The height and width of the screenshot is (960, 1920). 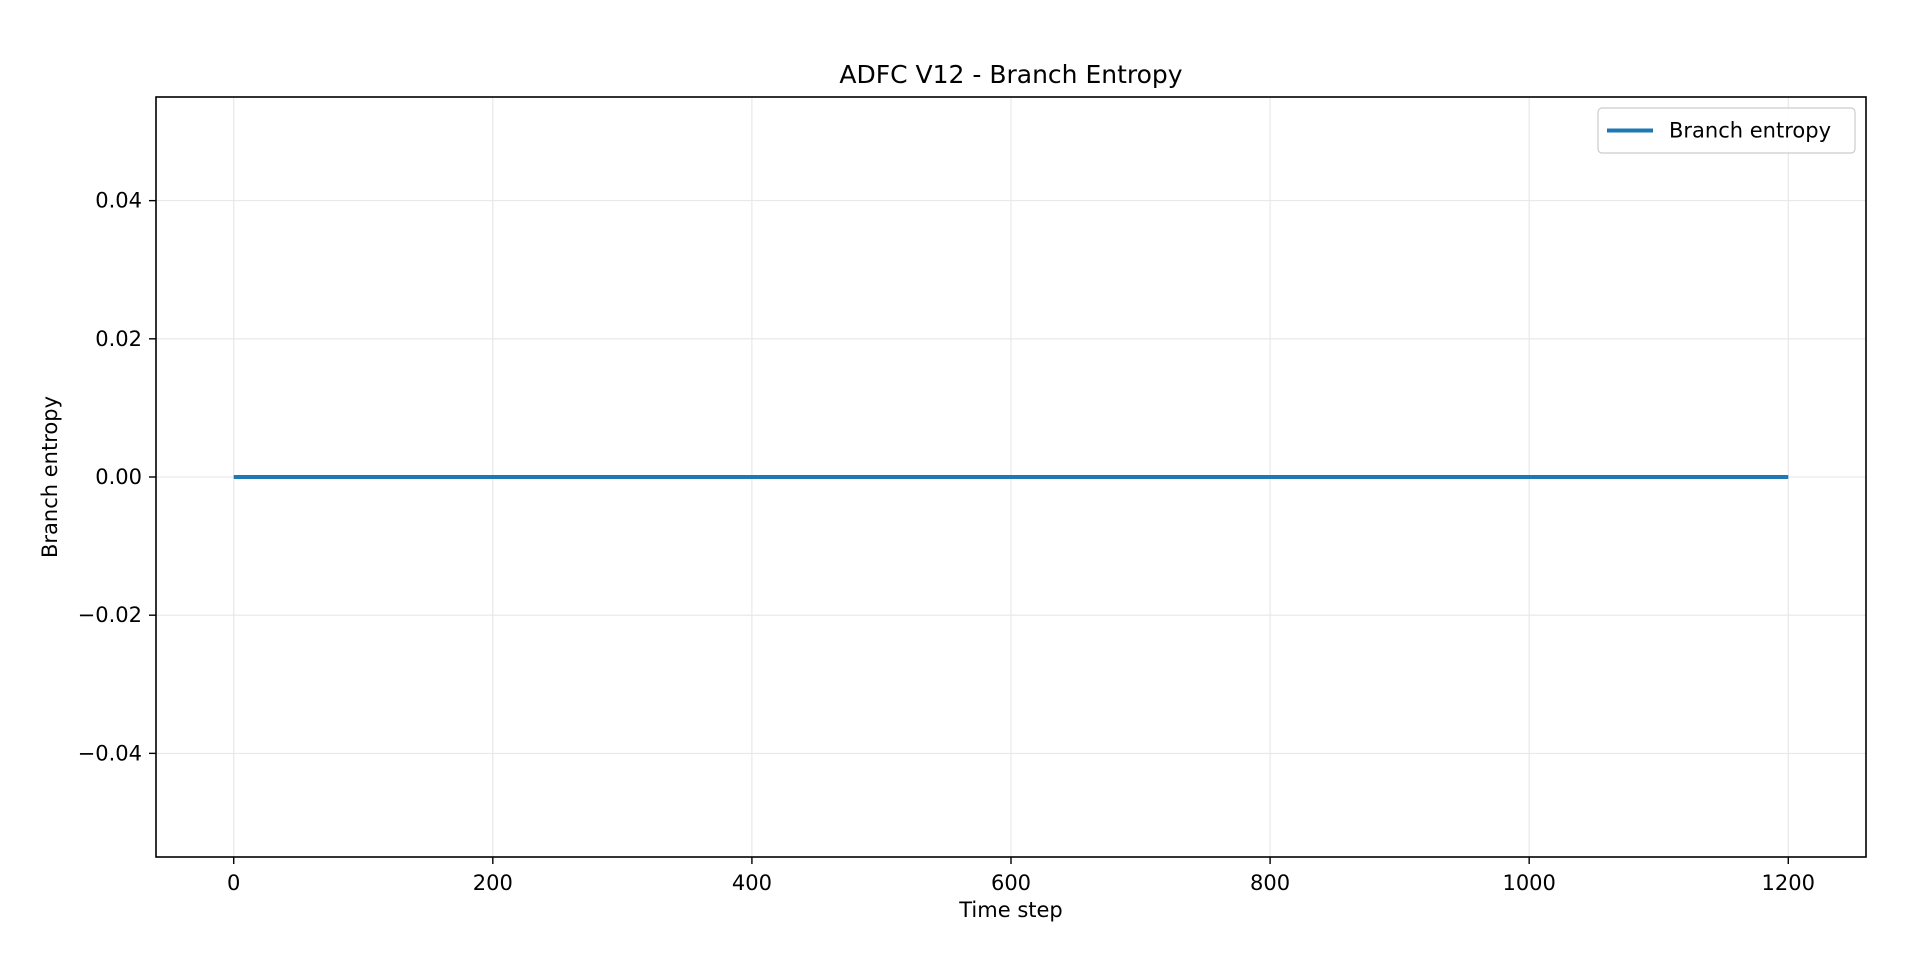 What do you see at coordinates (1750, 131) in the screenshot?
I see `legend-label: Branch entropy` at bounding box center [1750, 131].